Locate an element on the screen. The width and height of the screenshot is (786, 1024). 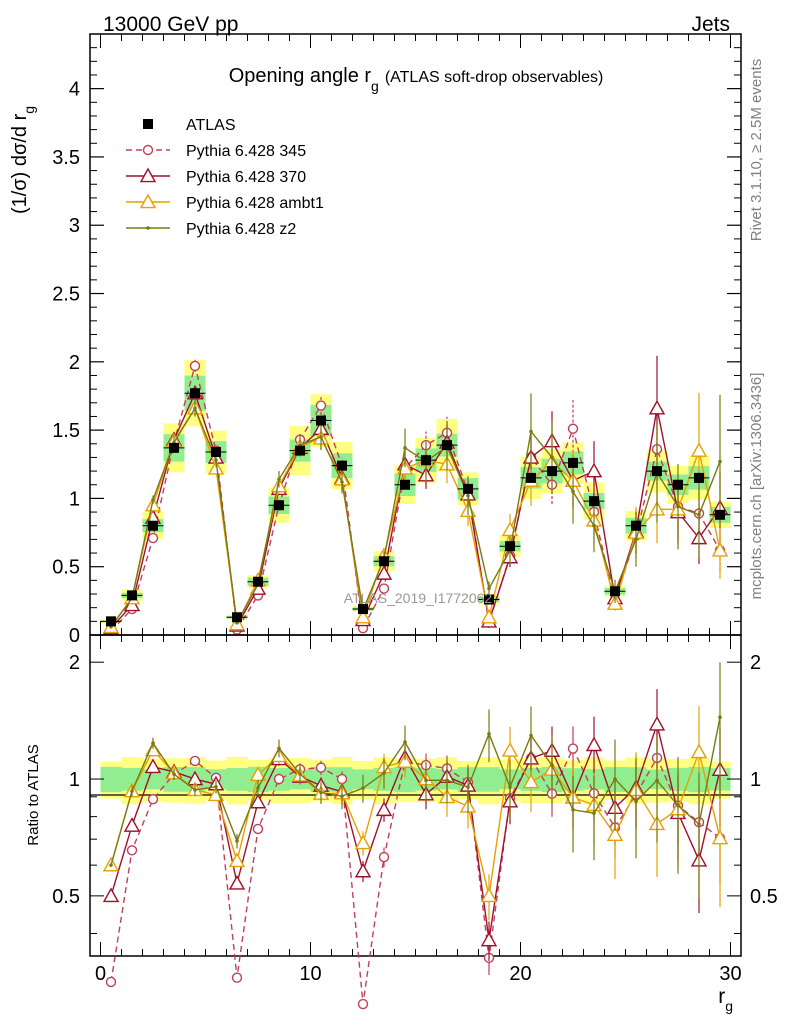
x-tick-label: 10 is located at coordinates (310, 974).